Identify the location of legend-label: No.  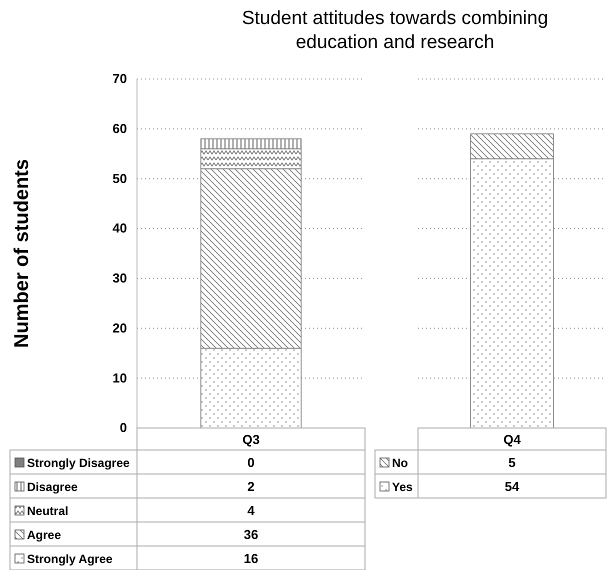
(400, 463).